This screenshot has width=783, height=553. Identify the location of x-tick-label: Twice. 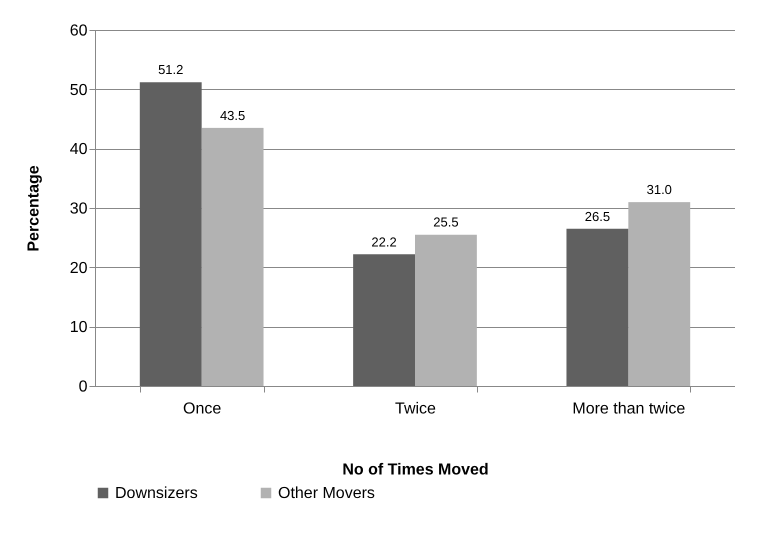
(415, 409).